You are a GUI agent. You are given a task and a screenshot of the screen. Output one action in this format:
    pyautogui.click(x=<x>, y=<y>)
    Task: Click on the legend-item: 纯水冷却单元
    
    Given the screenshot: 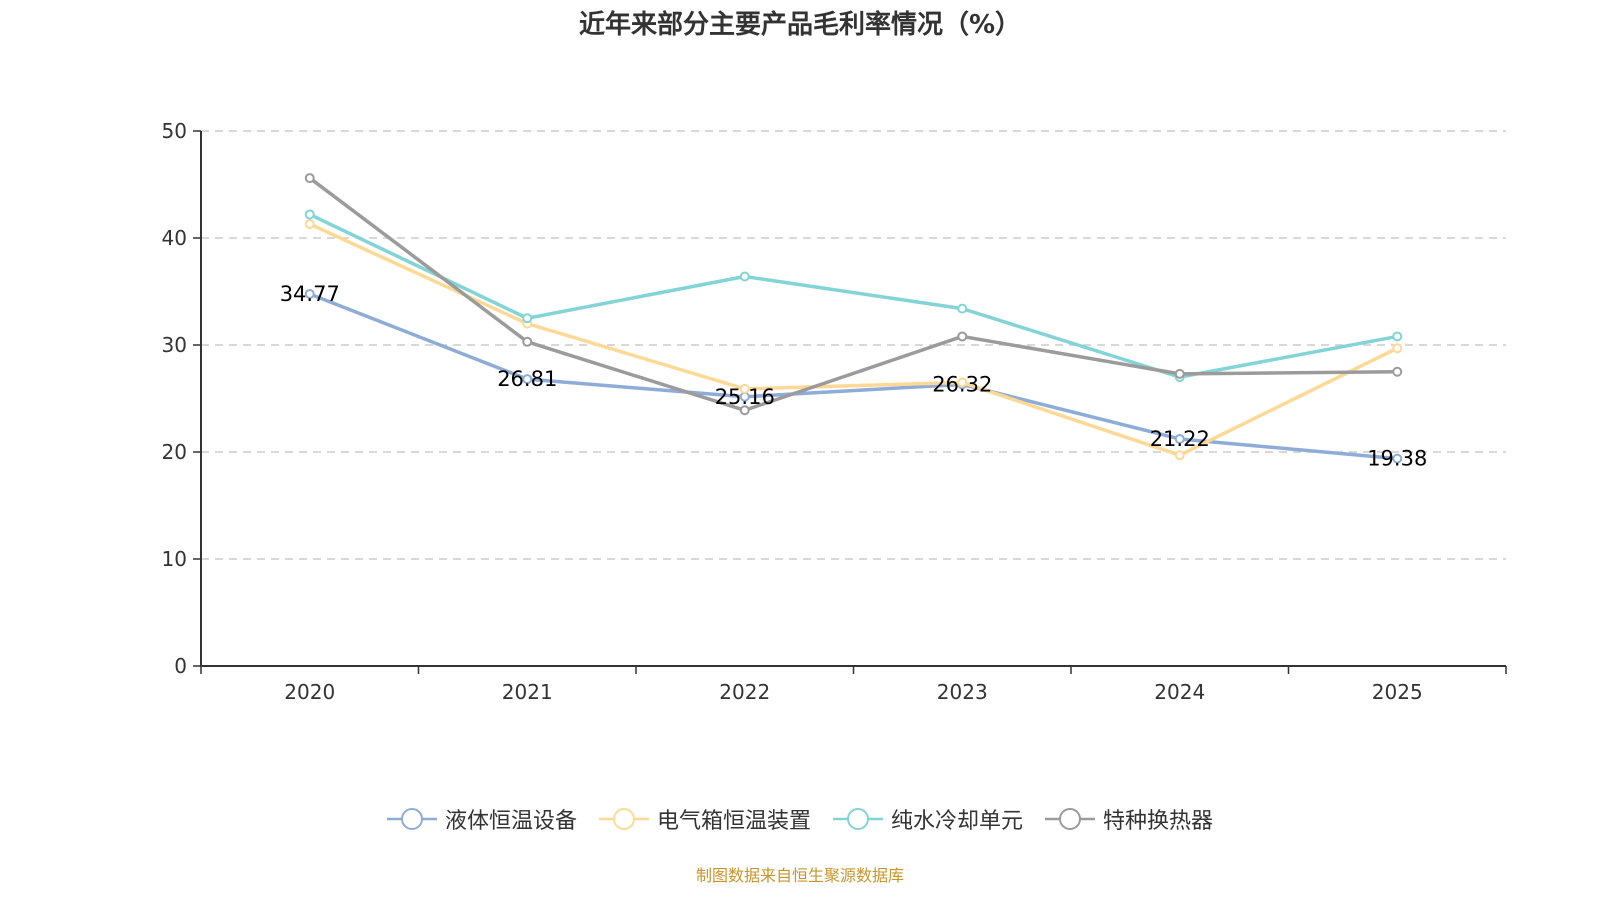 What is the action you would take?
    pyautogui.click(x=928, y=819)
    